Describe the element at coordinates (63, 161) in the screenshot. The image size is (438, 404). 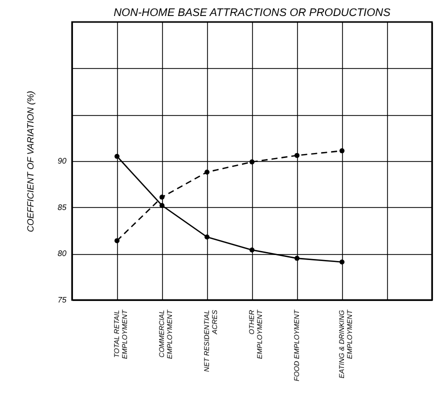
I see `y-tick-label: 90` at that location.